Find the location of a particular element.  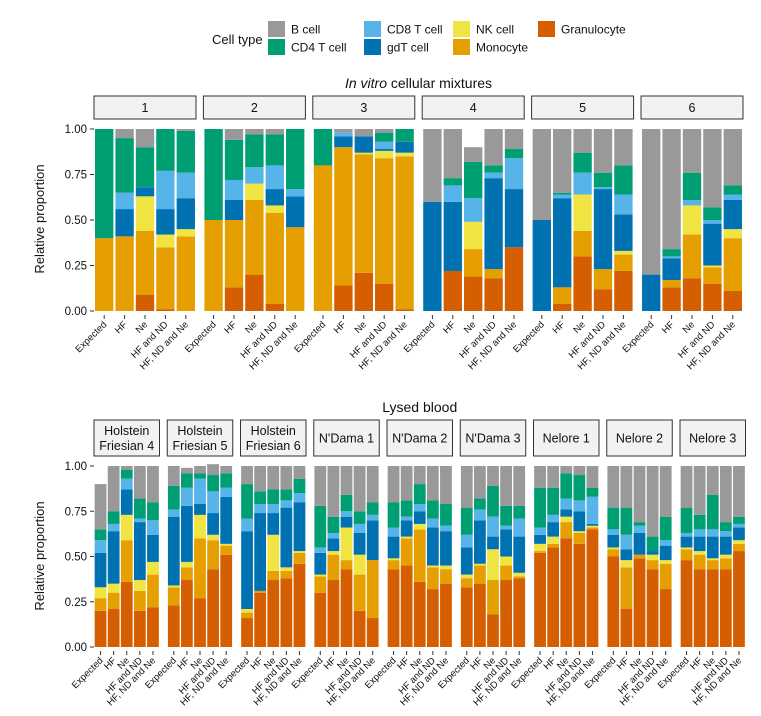

facet-strip-label: Holstein Friesian 4 is located at coordinates (126, 438).